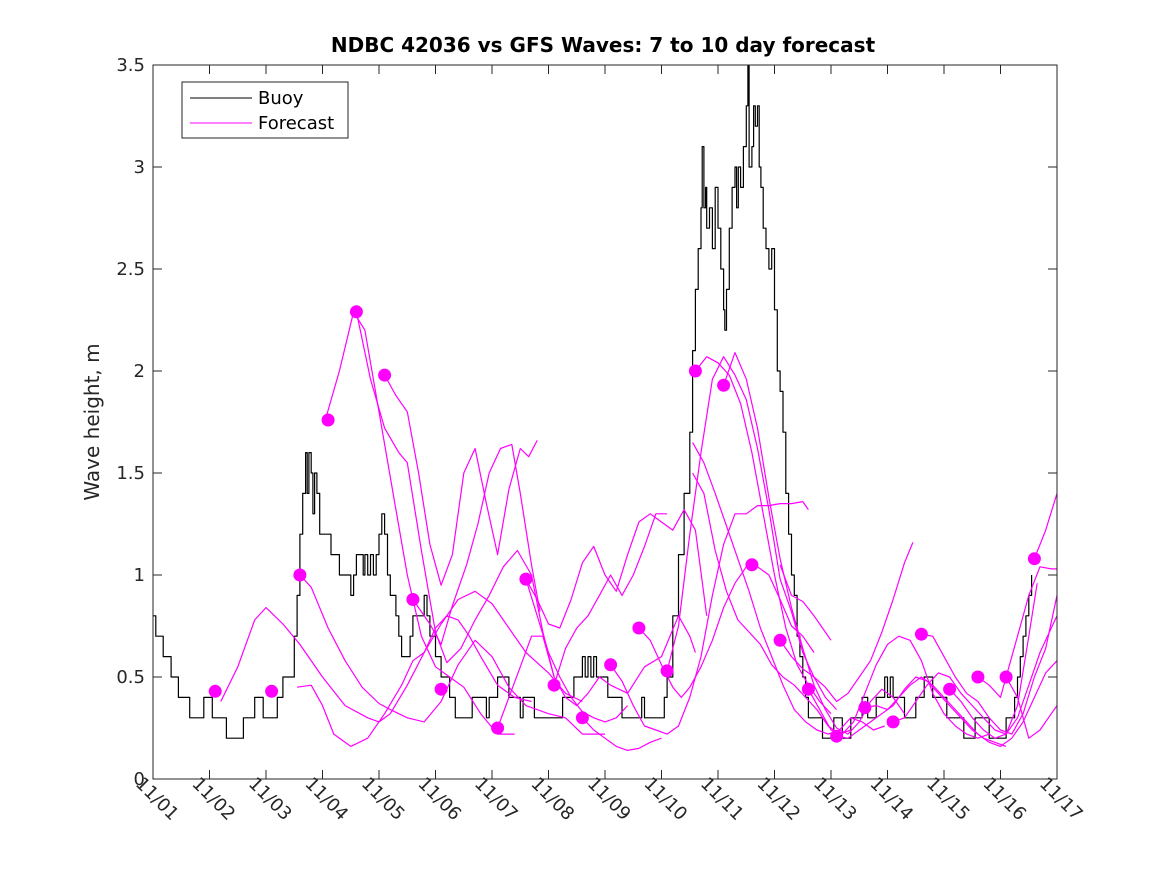 Image resolution: width=1167 pixels, height=875 pixels. I want to click on y-tick-label: 1.5, so click(130, 473).